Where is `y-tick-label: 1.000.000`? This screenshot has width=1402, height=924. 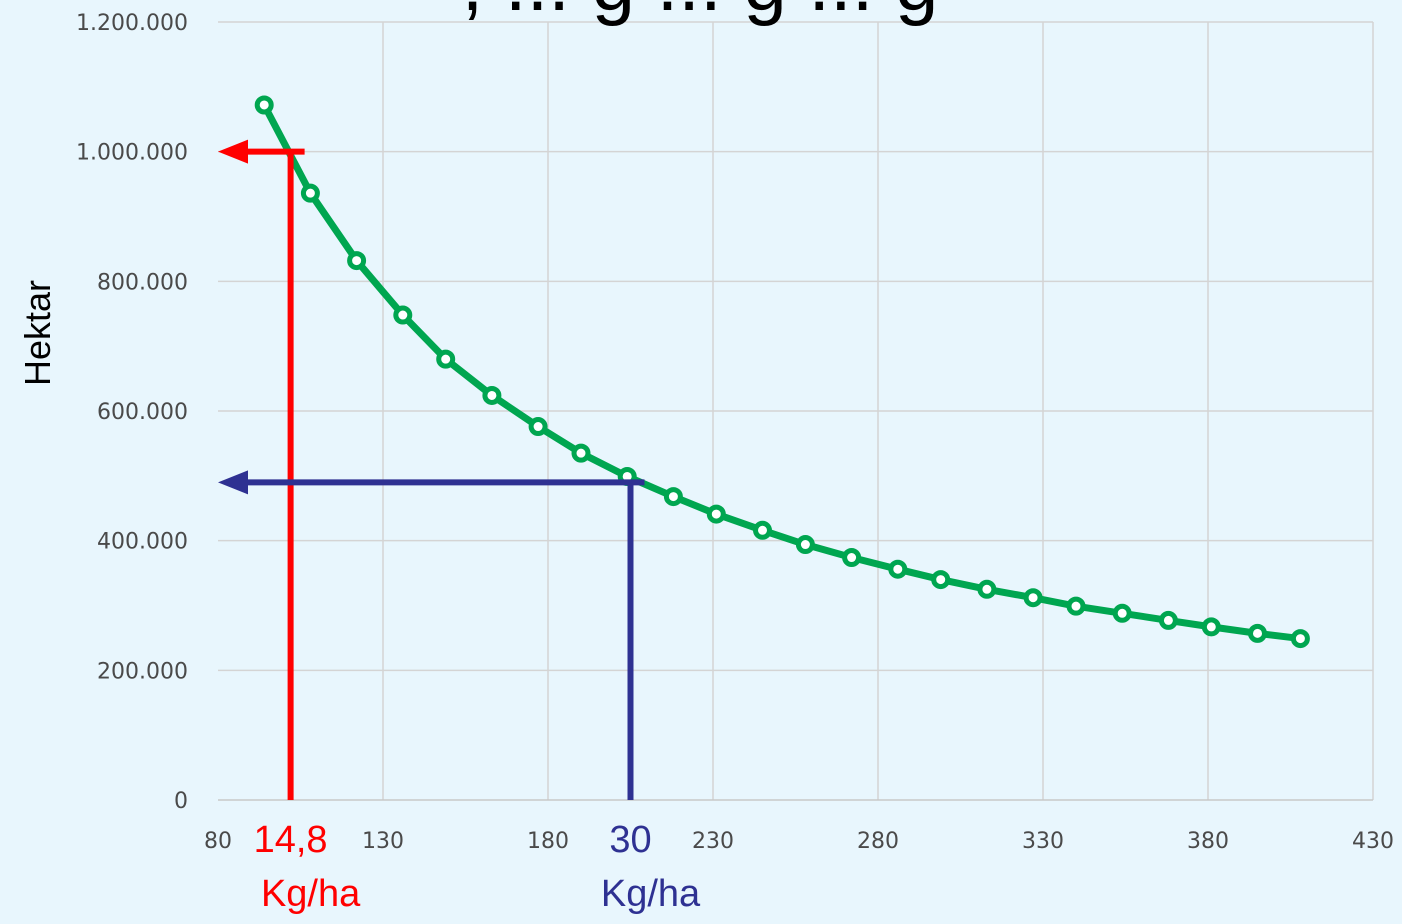 y-tick-label: 1.000.000 is located at coordinates (132, 153).